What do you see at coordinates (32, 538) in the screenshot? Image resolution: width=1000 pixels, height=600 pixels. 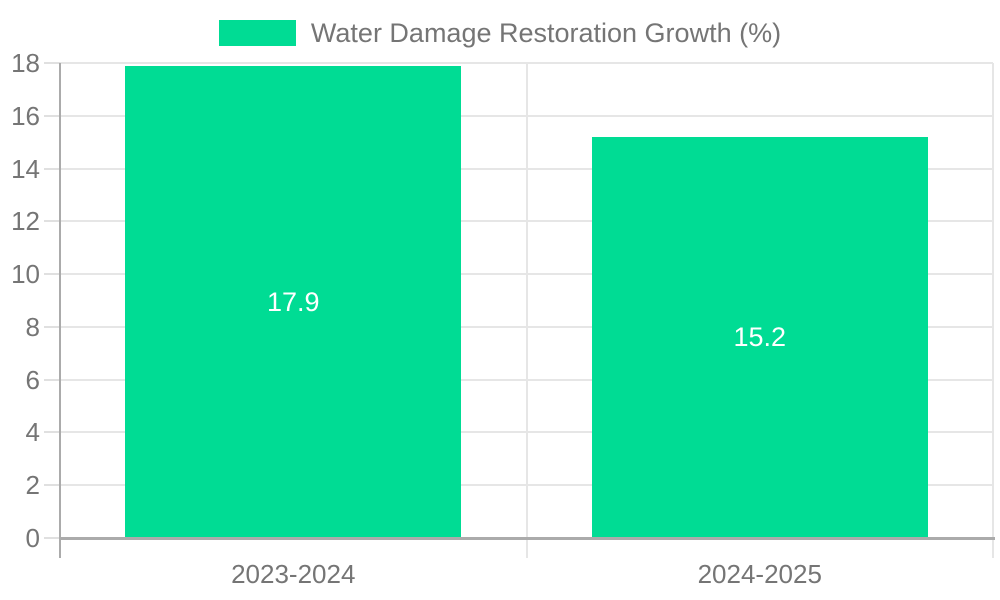 I see `y-axis-label: 0` at bounding box center [32, 538].